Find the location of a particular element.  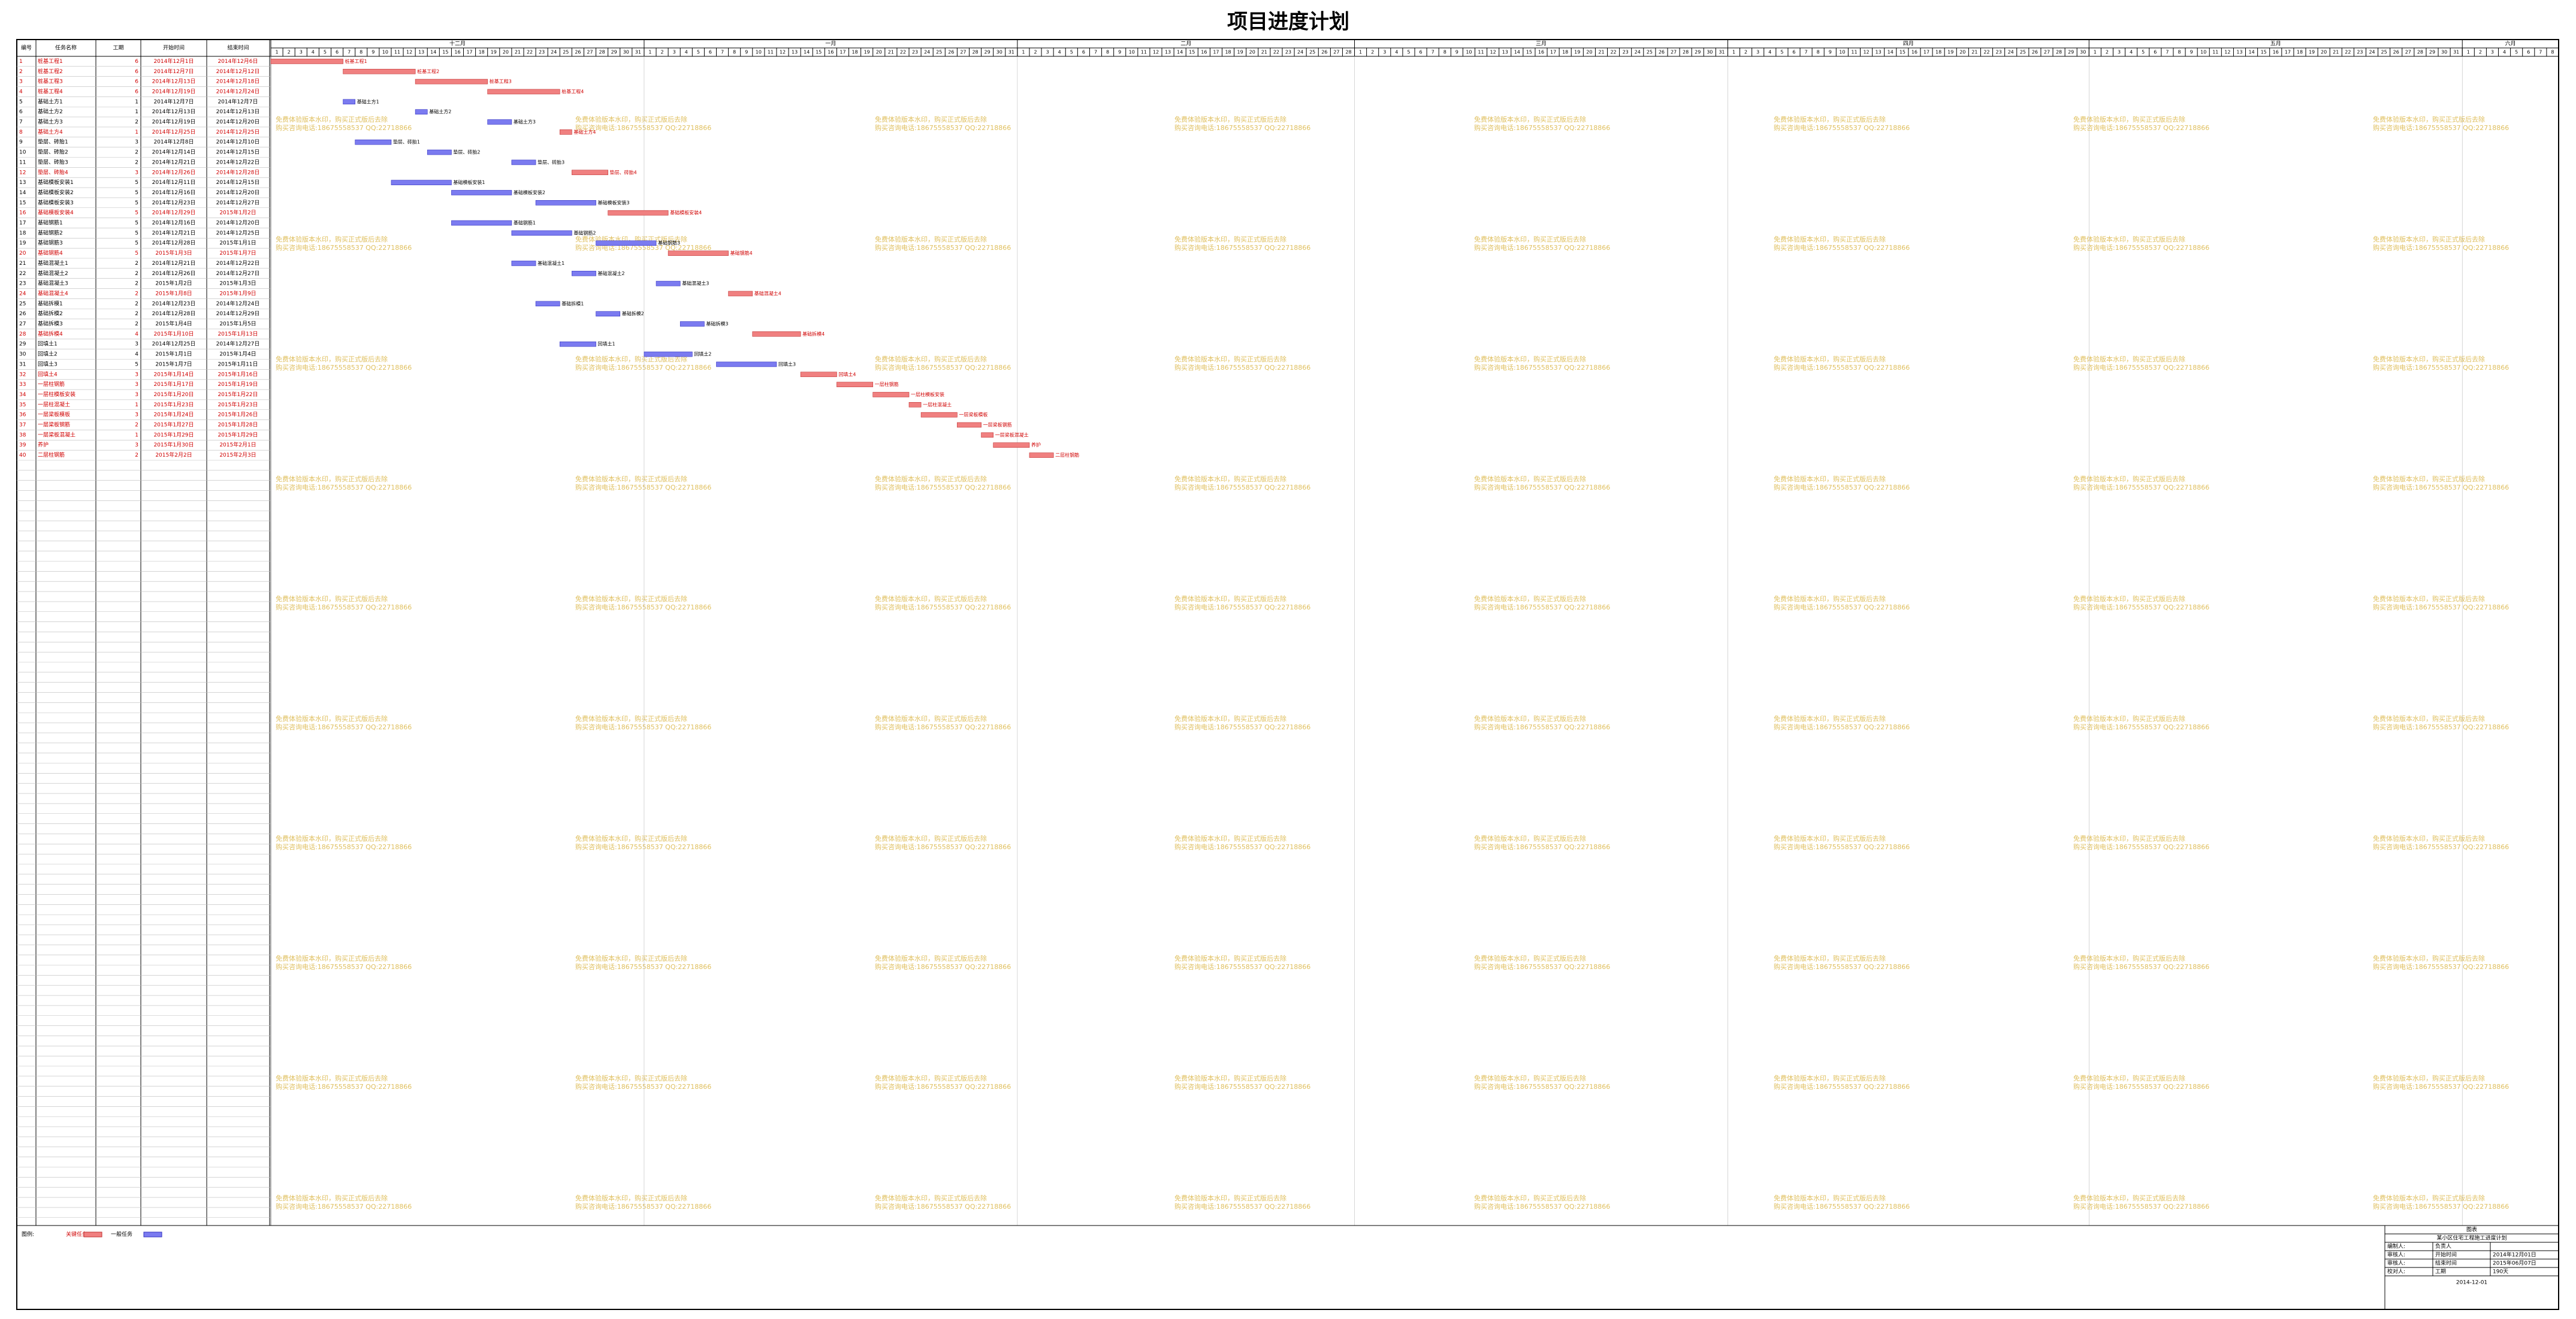

task-name: 基础混凝土4 is located at coordinates (53, 293).